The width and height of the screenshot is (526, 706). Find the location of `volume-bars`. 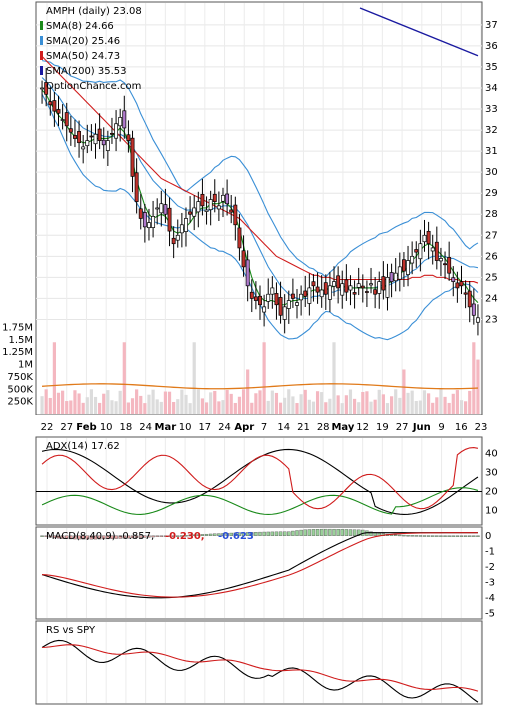

volume-bars is located at coordinates (260, 378).